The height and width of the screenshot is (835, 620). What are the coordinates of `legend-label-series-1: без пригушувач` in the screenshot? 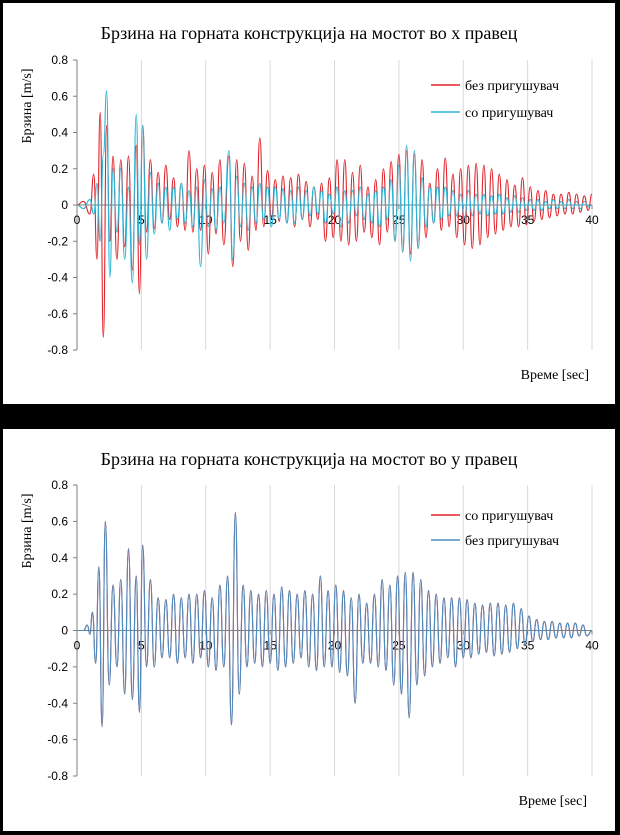 It's located at (512, 86).